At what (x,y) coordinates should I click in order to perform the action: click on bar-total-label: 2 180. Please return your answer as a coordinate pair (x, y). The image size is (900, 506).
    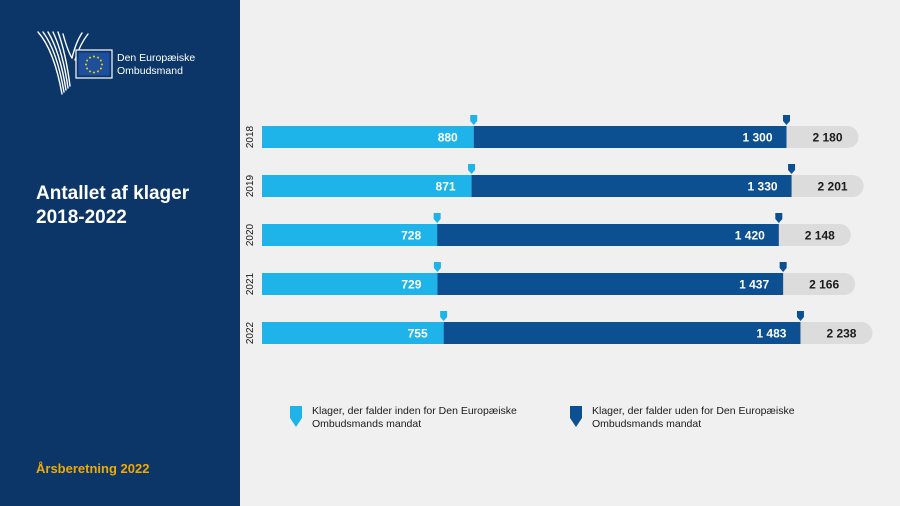
    Looking at the image, I should click on (828, 138).